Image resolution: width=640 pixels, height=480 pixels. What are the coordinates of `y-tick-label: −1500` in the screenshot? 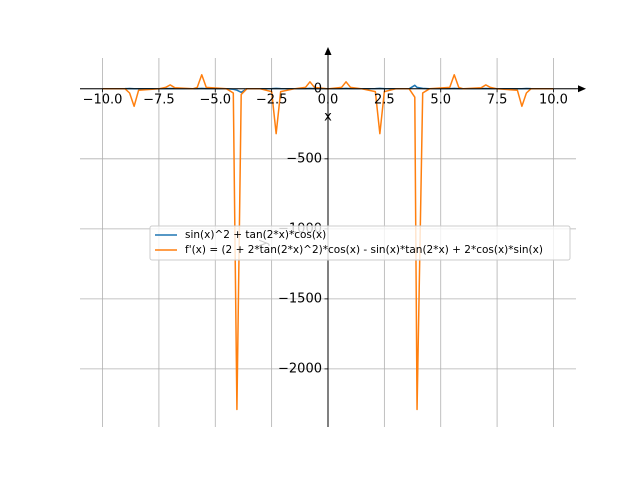 It's located at (300, 298).